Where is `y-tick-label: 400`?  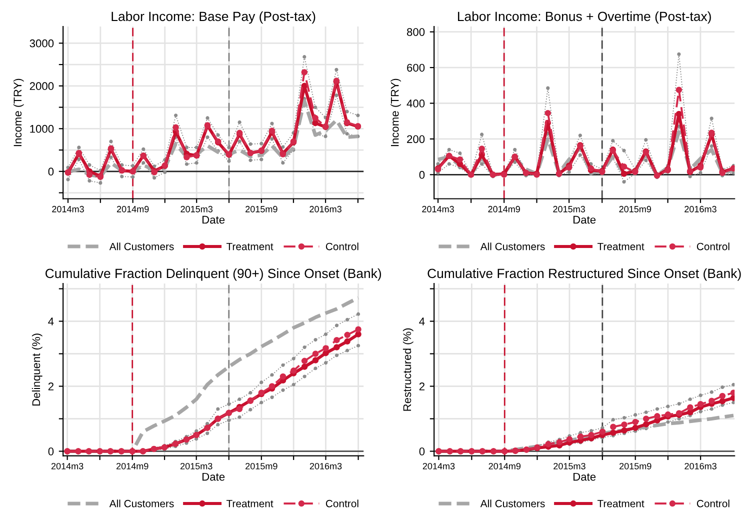 y-tick-label: 400 is located at coordinates (415, 104).